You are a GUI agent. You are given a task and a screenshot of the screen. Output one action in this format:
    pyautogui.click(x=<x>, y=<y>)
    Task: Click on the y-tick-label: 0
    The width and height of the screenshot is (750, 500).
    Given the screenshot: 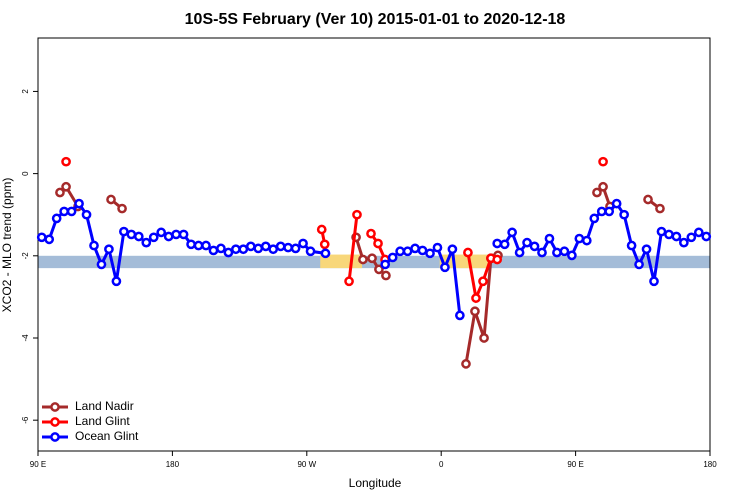 What is the action you would take?
    pyautogui.click(x=25, y=173)
    